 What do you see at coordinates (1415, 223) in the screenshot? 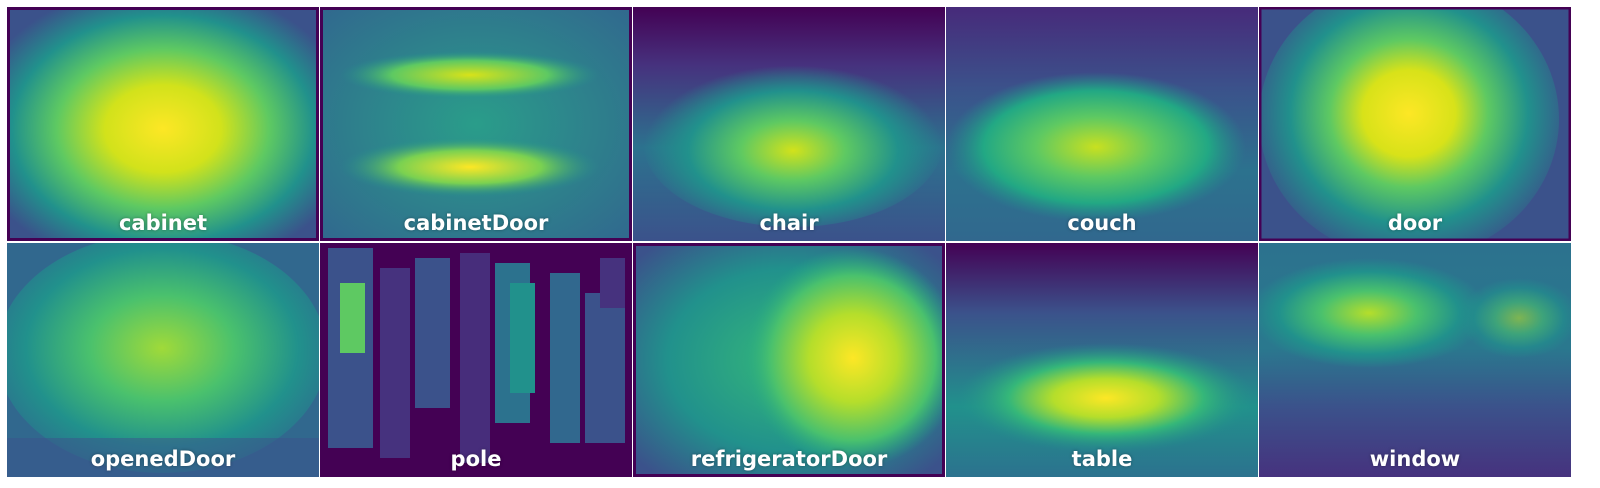
I see `panel-label: door` at bounding box center [1415, 223].